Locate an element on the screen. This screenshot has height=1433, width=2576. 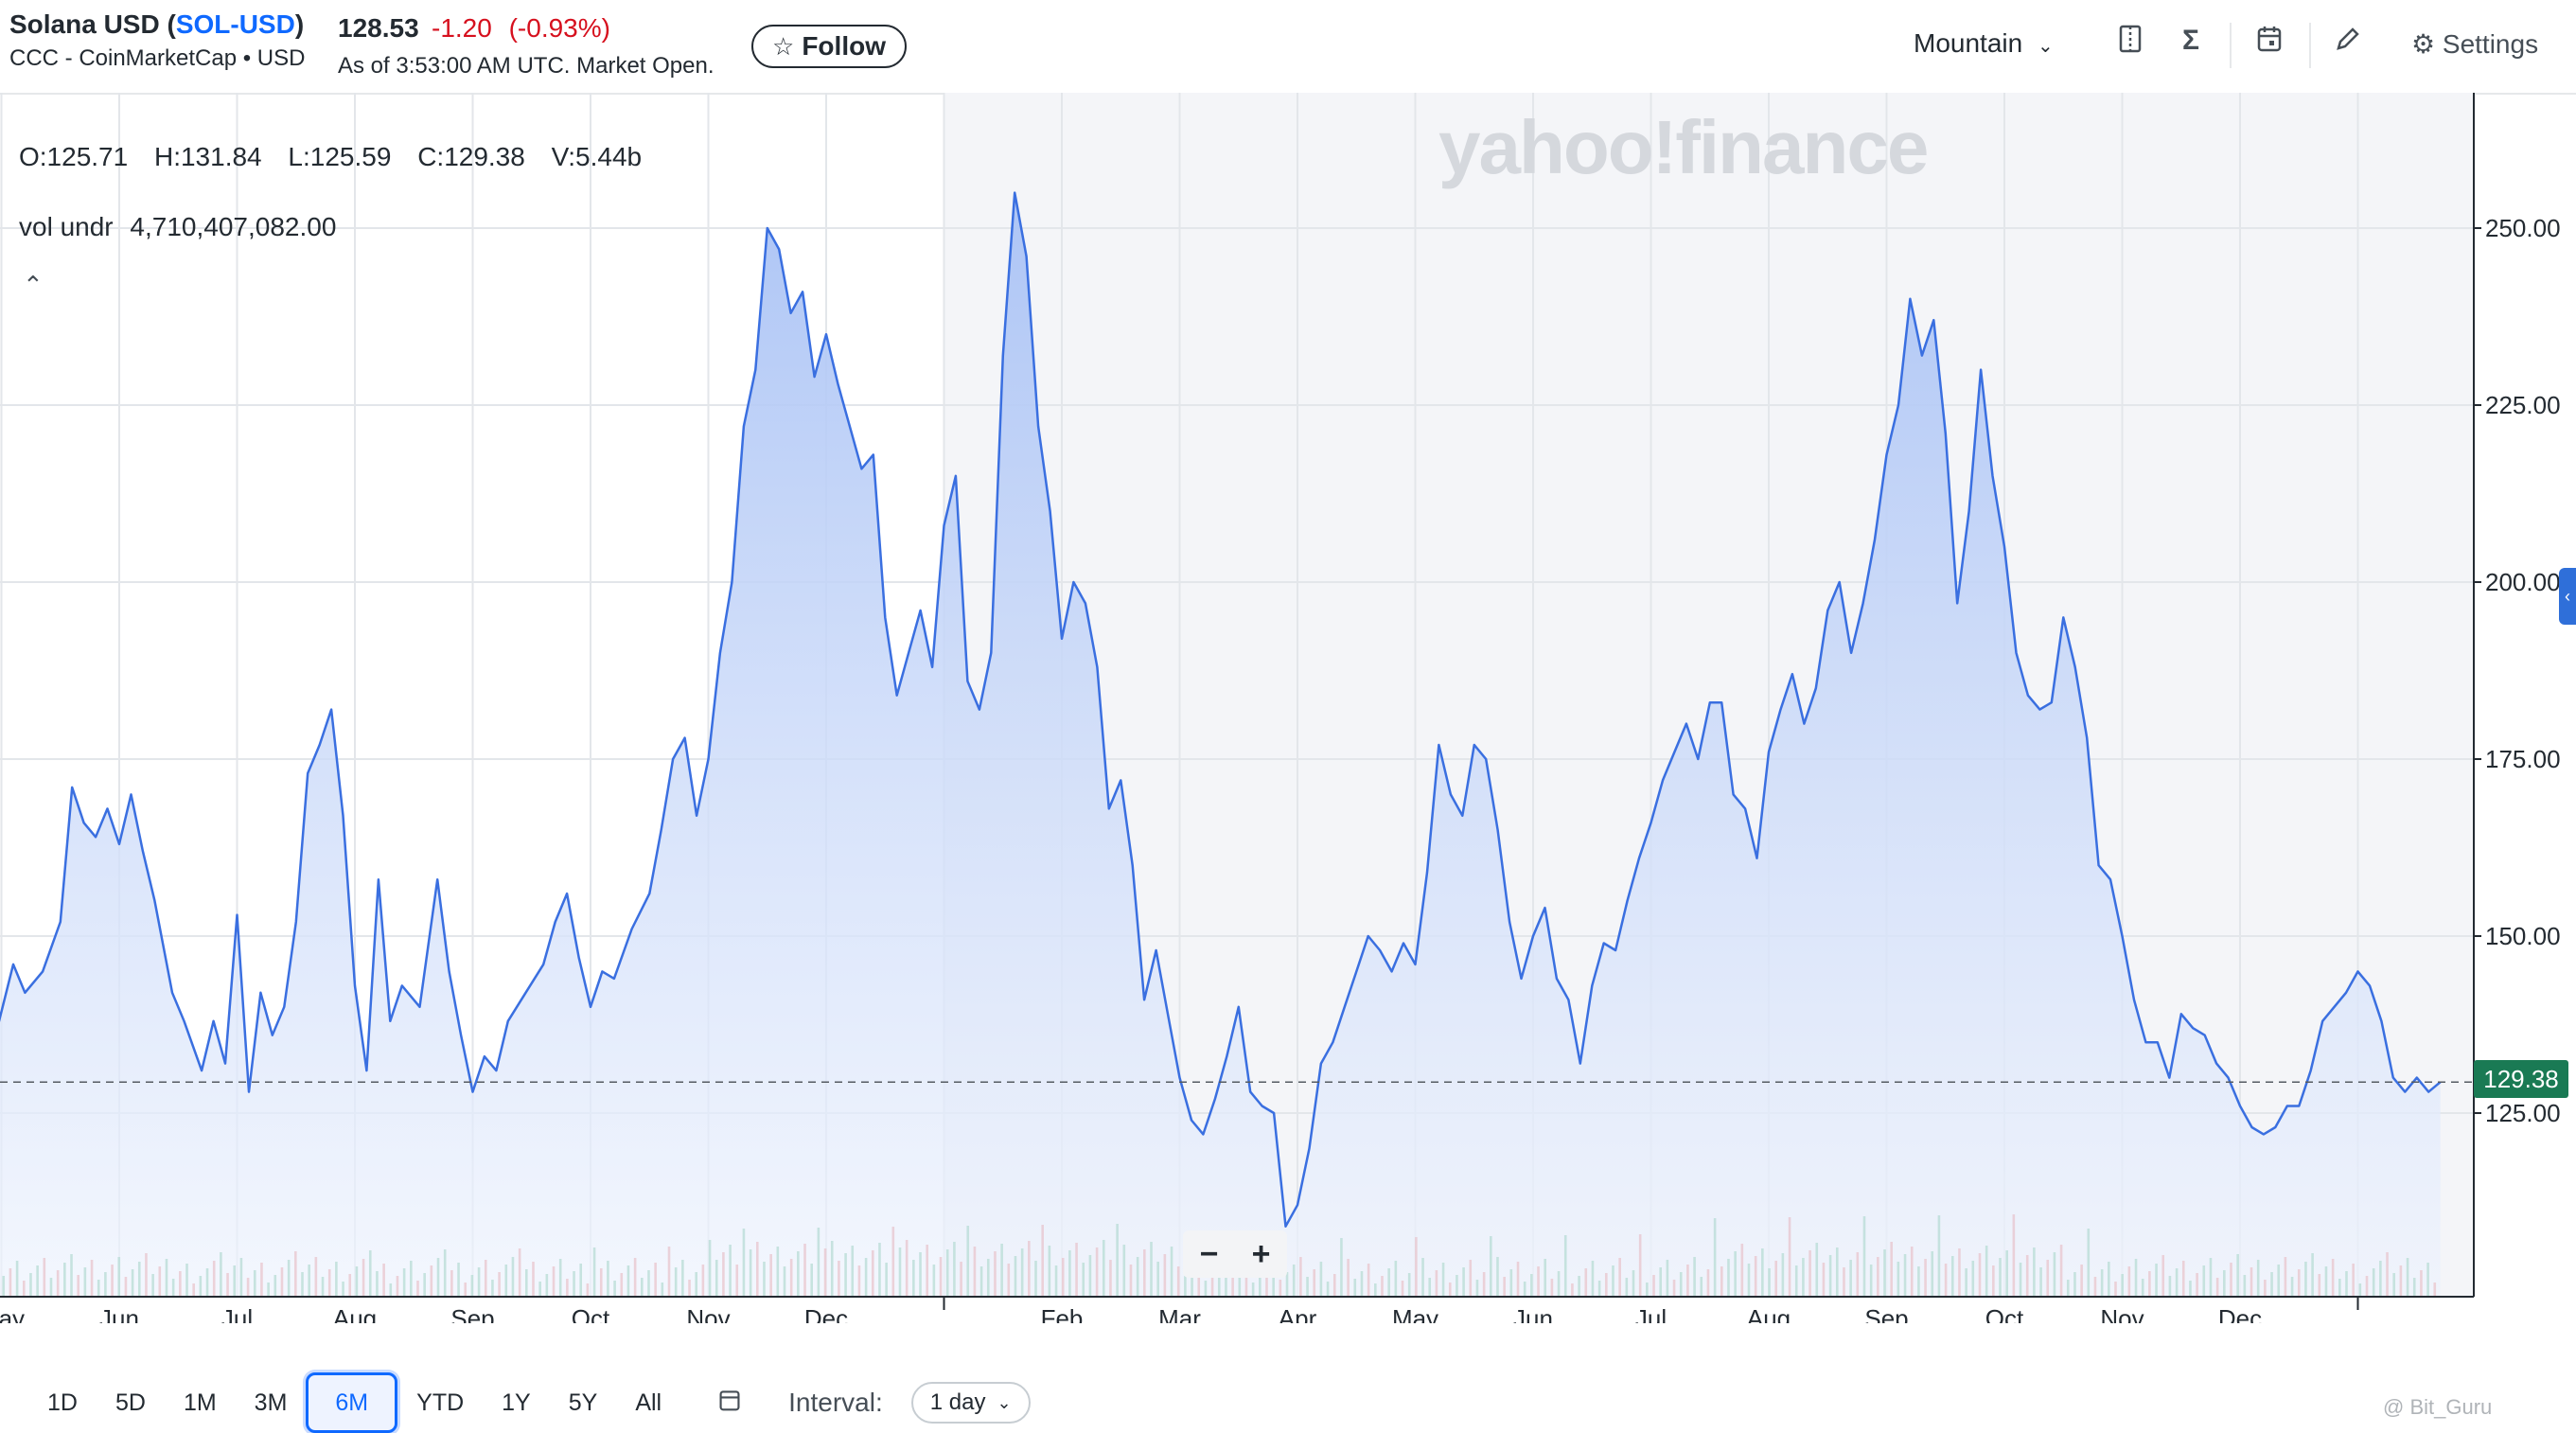
range-3m: 3M is located at coordinates (271, 1402).